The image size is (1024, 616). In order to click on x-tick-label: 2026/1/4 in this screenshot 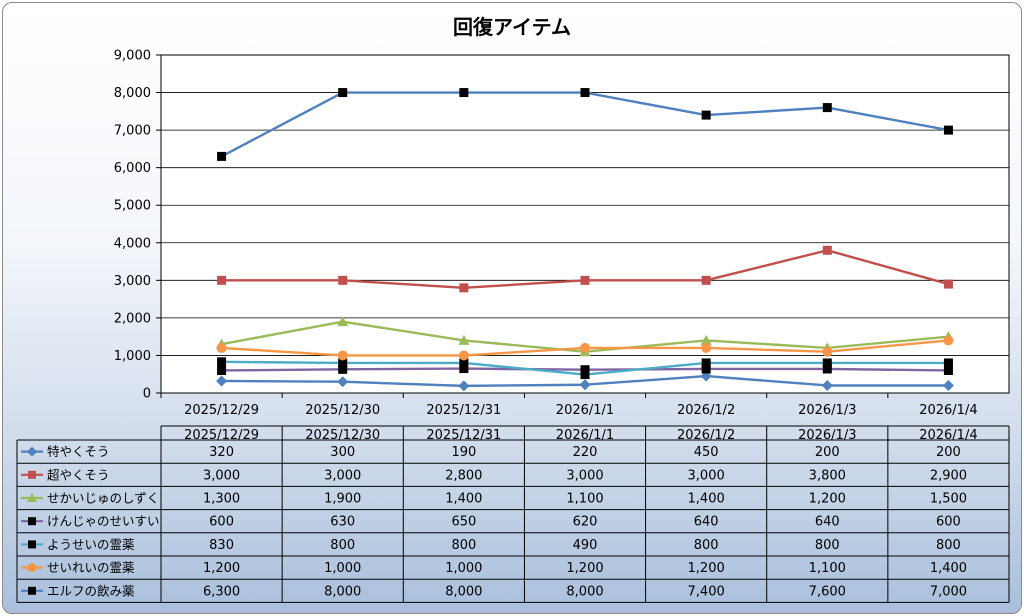, I will do `click(948, 410)`.